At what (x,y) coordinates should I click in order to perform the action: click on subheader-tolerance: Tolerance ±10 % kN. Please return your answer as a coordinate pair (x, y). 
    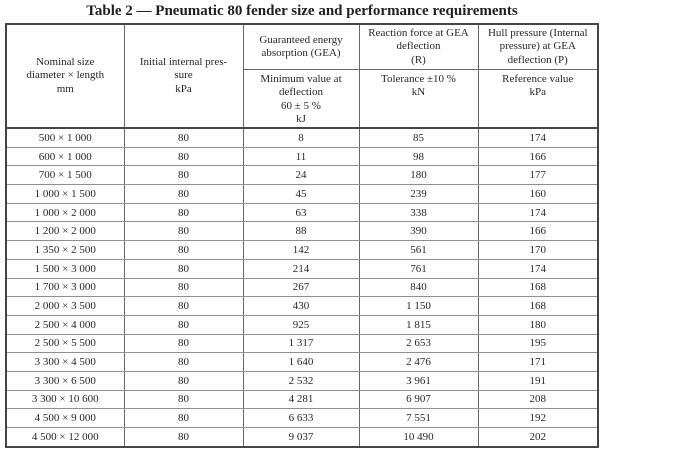
    Looking at the image, I should click on (418, 99).